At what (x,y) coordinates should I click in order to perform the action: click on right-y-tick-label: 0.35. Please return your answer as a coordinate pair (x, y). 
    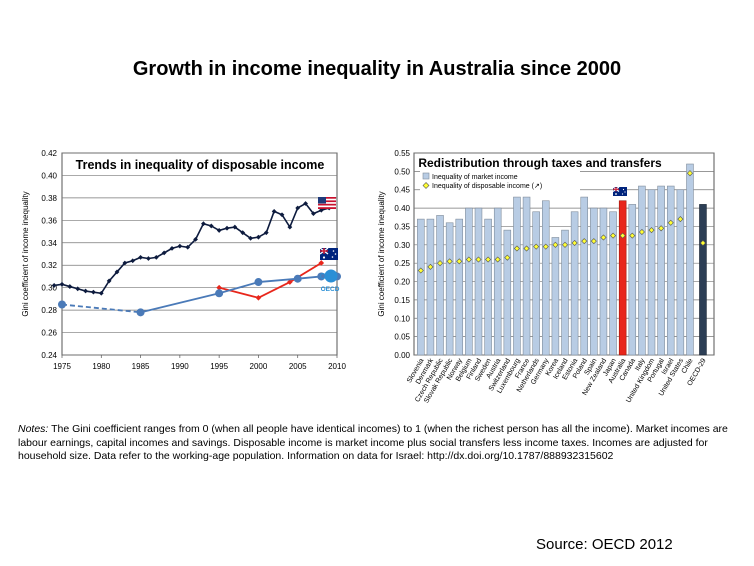
    Looking at the image, I should click on (402, 226).